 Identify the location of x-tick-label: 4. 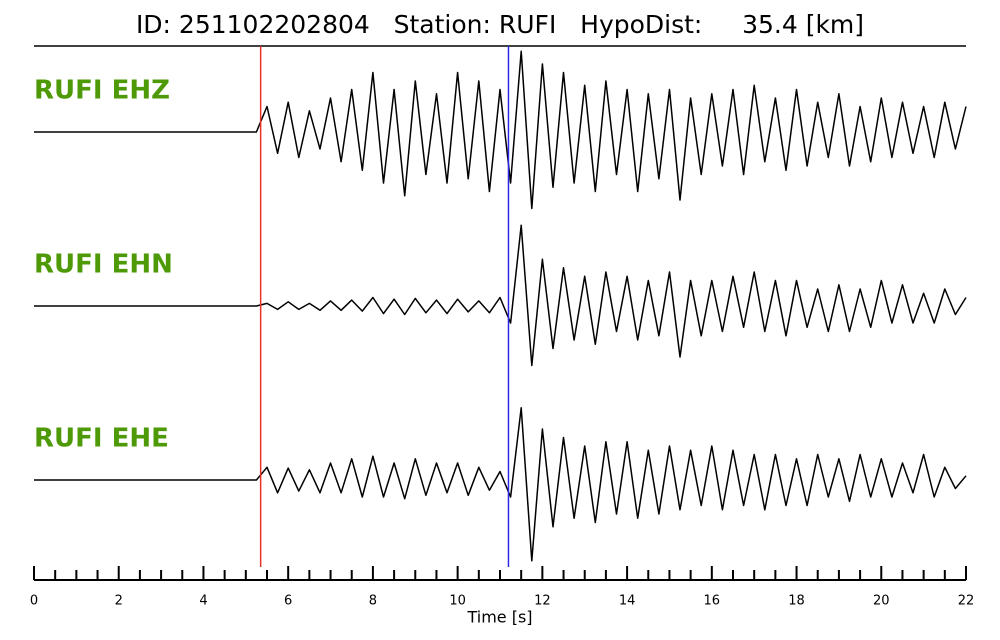
(203, 601).